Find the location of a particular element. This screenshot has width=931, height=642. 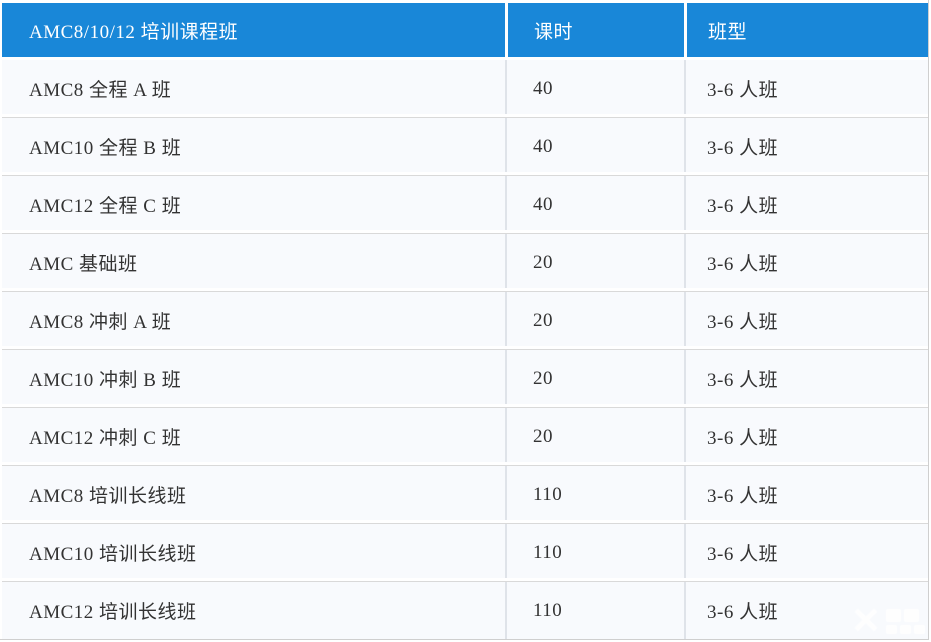

table-row: AMC10 冲刺 B 班 20 3-6 人班 is located at coordinates (465, 378).